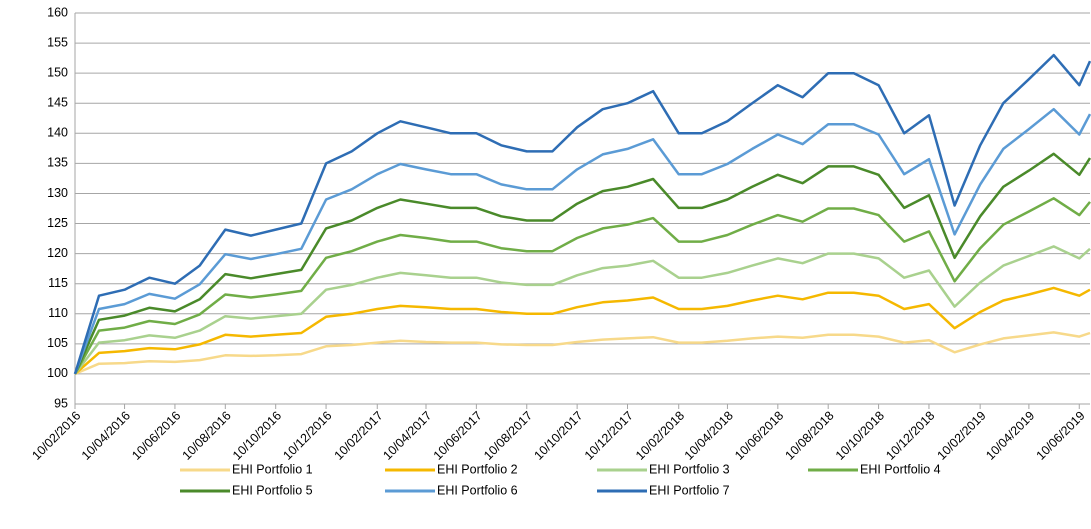  I want to click on legend-label: EHI Portfolio 5, so click(272, 490).